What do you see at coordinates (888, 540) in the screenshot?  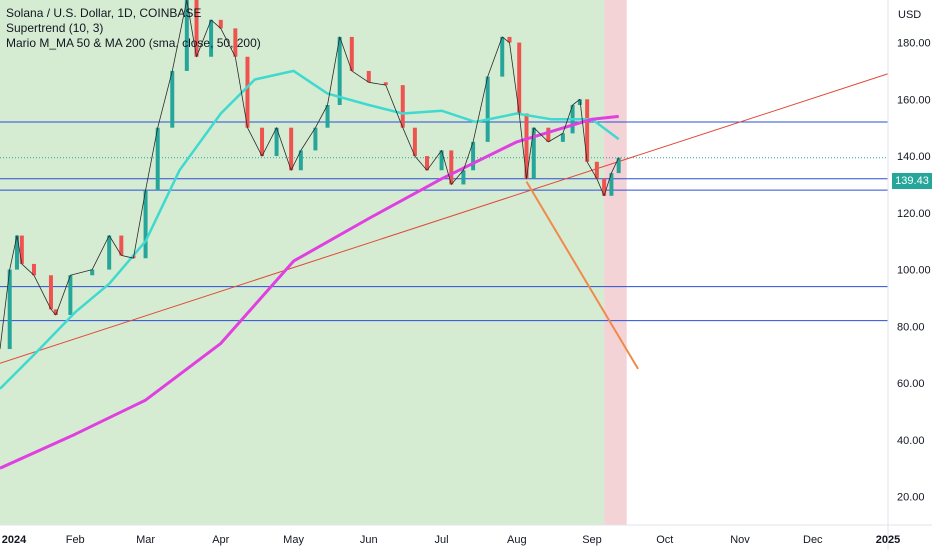 I see `x-tick-label-12: 2025` at bounding box center [888, 540].